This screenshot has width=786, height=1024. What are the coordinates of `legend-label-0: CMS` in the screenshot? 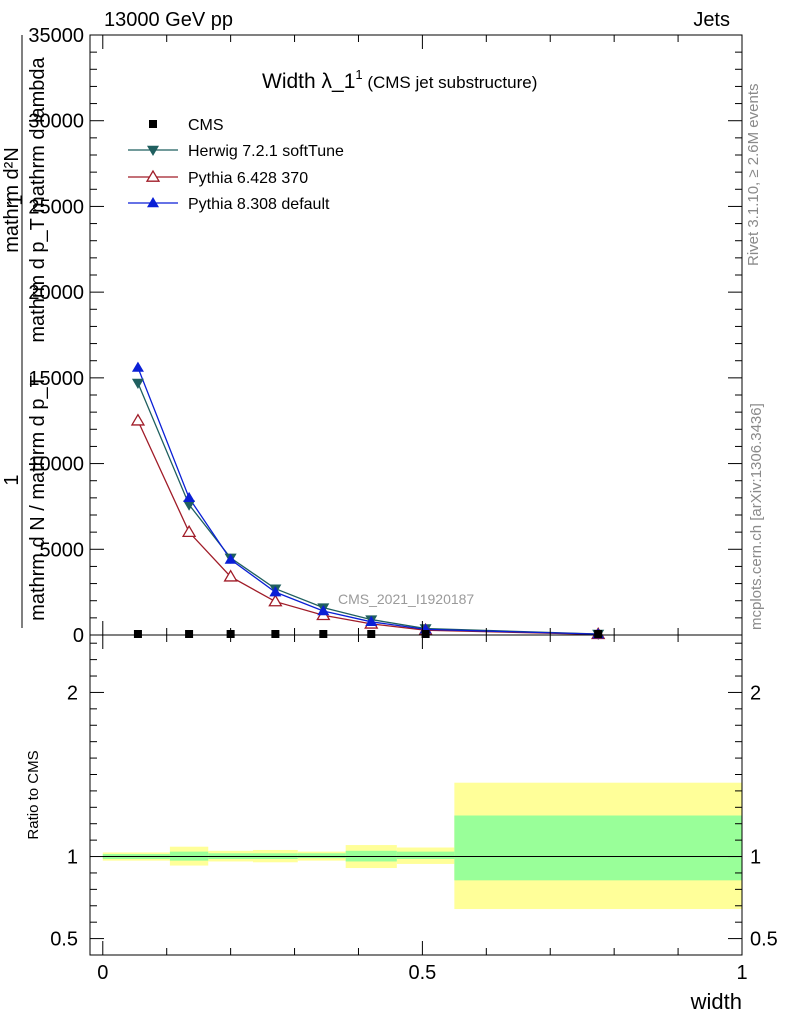 It's located at (206, 125).